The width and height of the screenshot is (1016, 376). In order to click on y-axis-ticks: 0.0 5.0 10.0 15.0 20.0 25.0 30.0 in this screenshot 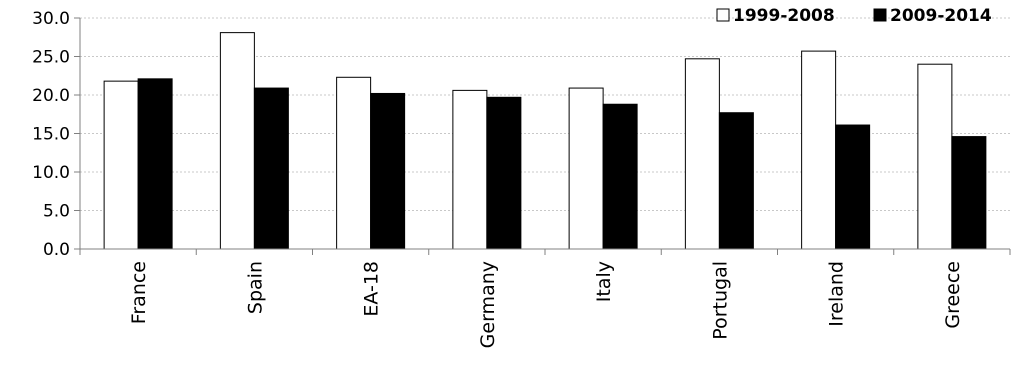, I will do `click(51, 134)`.